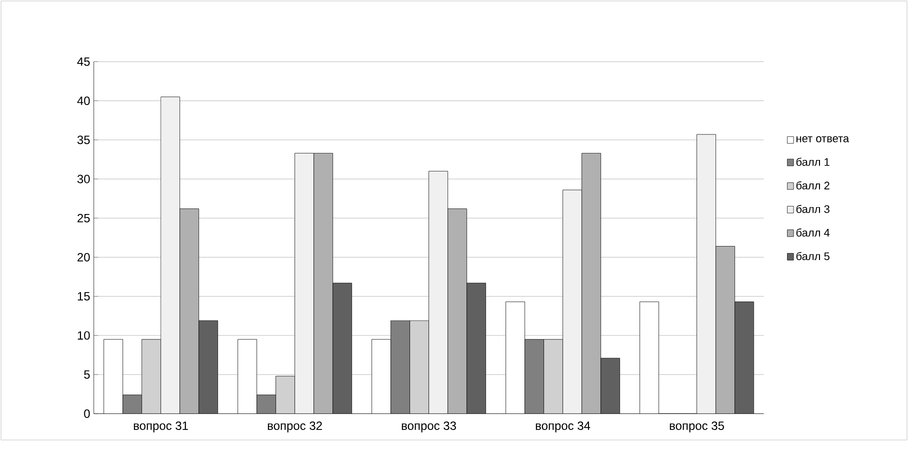 This screenshot has width=909, height=470. I want to click on y-tick-label: 30, so click(83, 179).